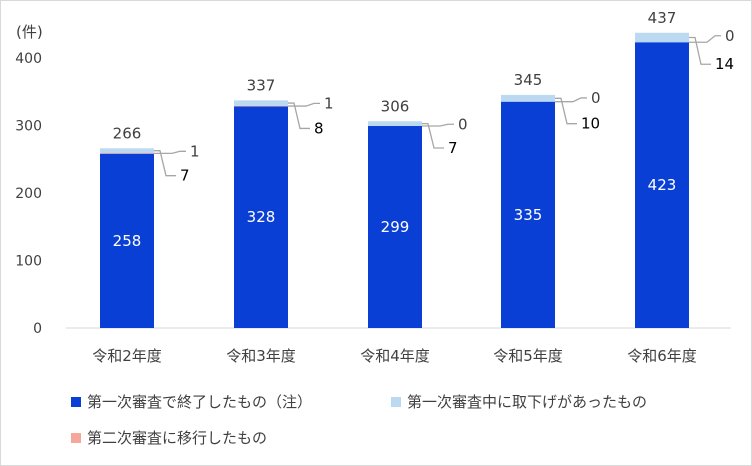 The image size is (752, 466). I want to click on data-label-first-review: 335, so click(528, 215).